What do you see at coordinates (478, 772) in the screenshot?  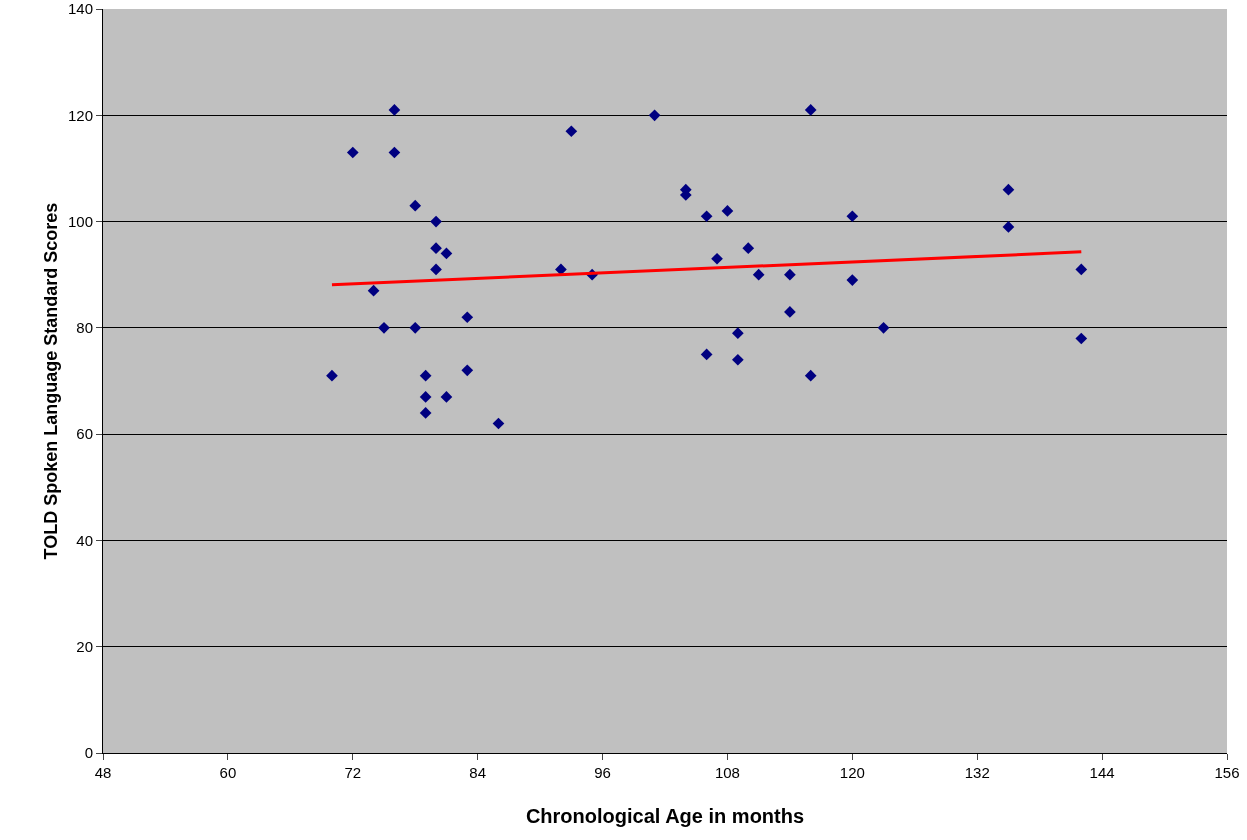 I see `x-tick-label: 84` at bounding box center [478, 772].